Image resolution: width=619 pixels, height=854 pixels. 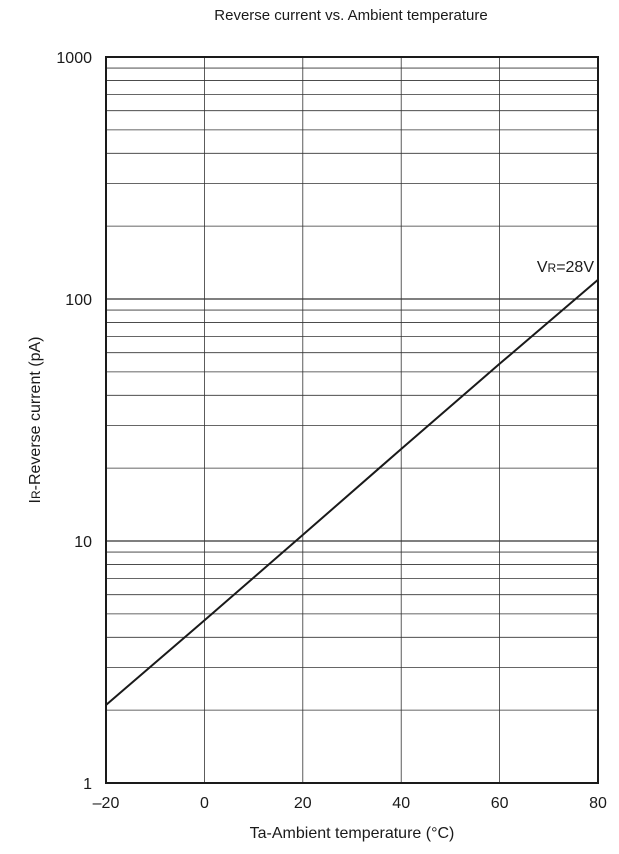 What do you see at coordinates (35, 420) in the screenshot?
I see `y-axis-label: IR-Reverse current (pA)` at bounding box center [35, 420].